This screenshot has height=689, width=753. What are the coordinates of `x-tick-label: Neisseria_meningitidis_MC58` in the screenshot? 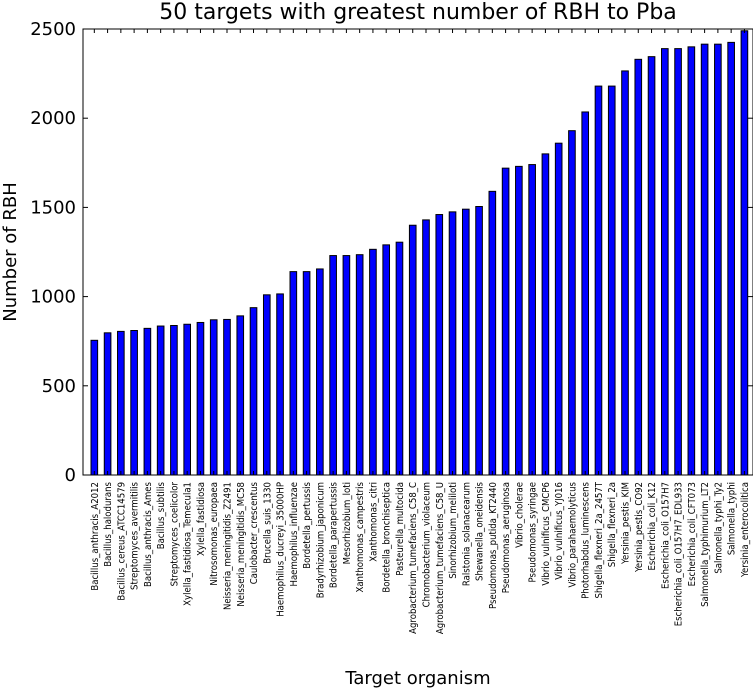 It's located at (241, 544).